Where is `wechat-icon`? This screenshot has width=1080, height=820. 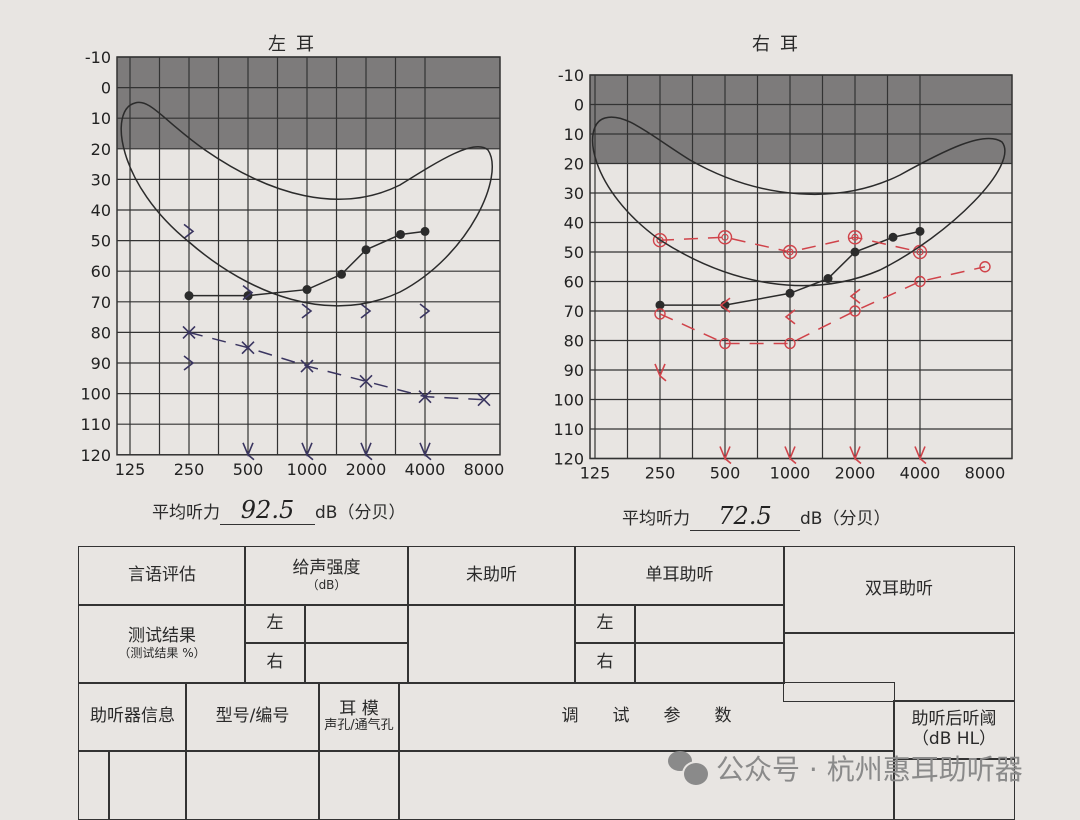
wechat-icon is located at coordinates (689, 769).